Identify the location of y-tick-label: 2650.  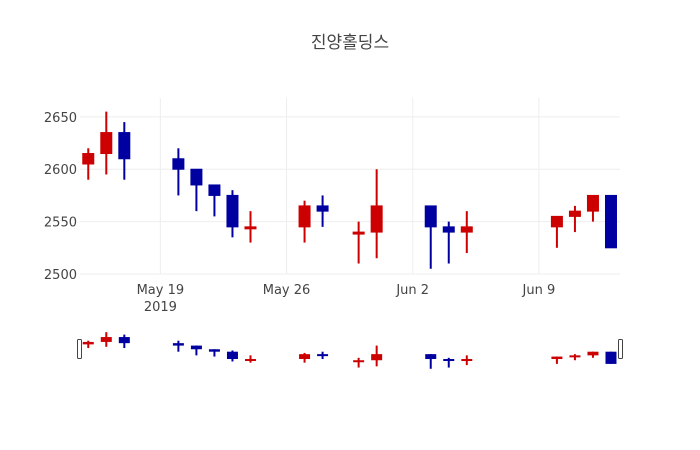
(60, 118).